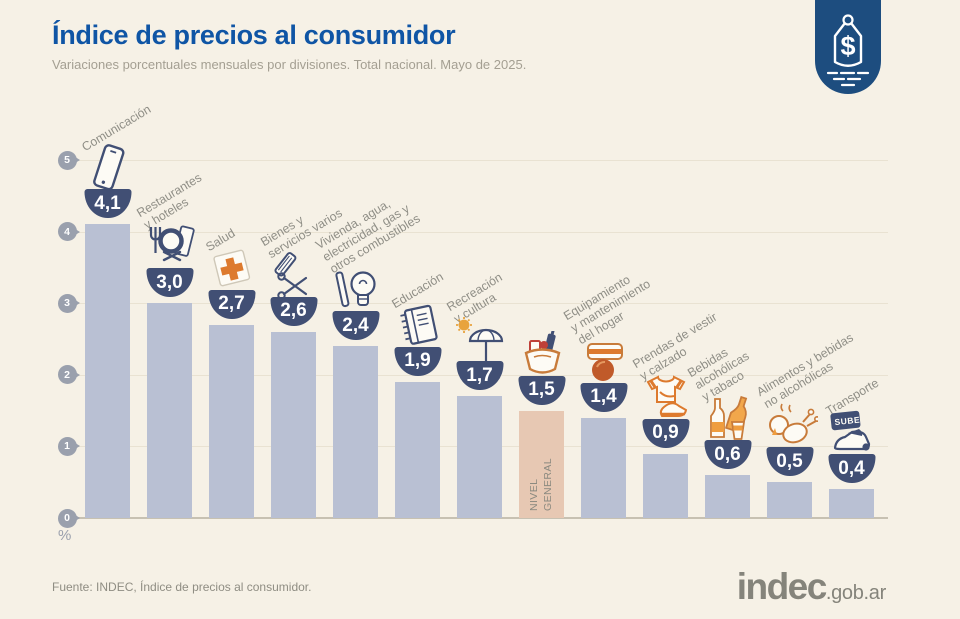 This screenshot has width=960, height=619. I want to click on price-tag-icon: $, so click(848, 50).